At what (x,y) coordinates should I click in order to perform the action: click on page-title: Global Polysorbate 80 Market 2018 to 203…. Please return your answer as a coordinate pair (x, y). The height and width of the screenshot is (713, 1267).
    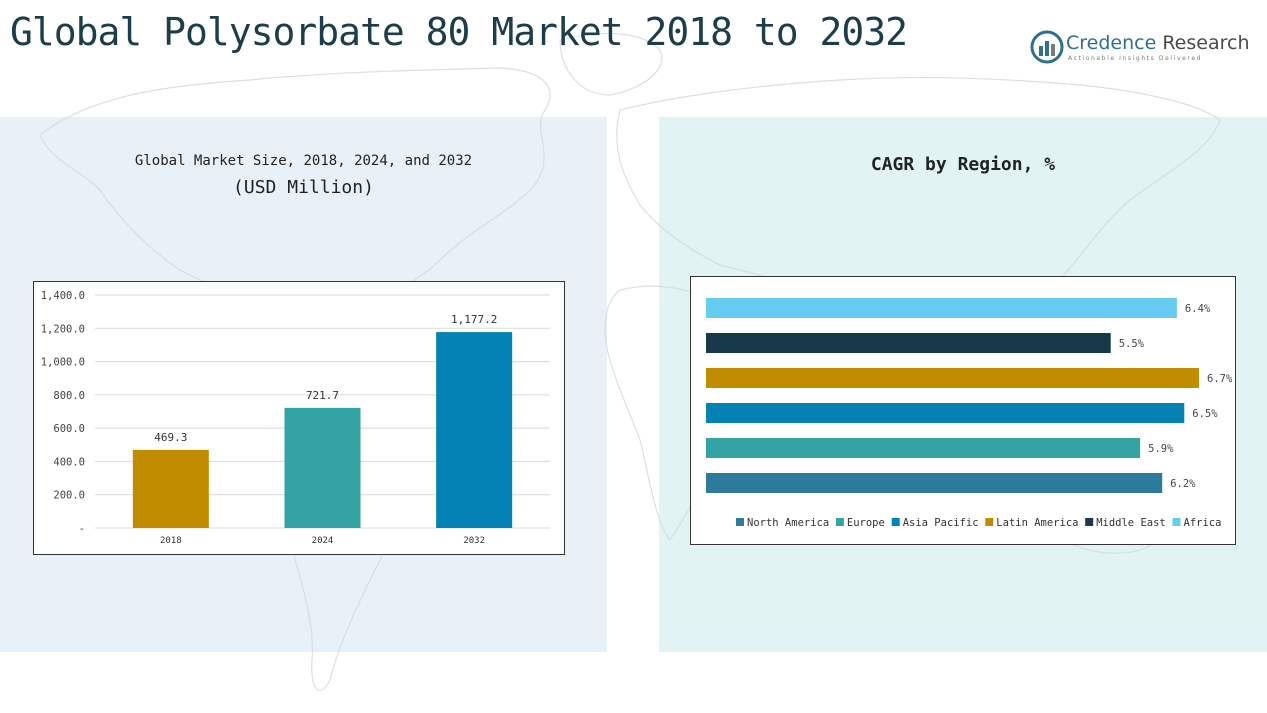
    Looking at the image, I should click on (459, 32).